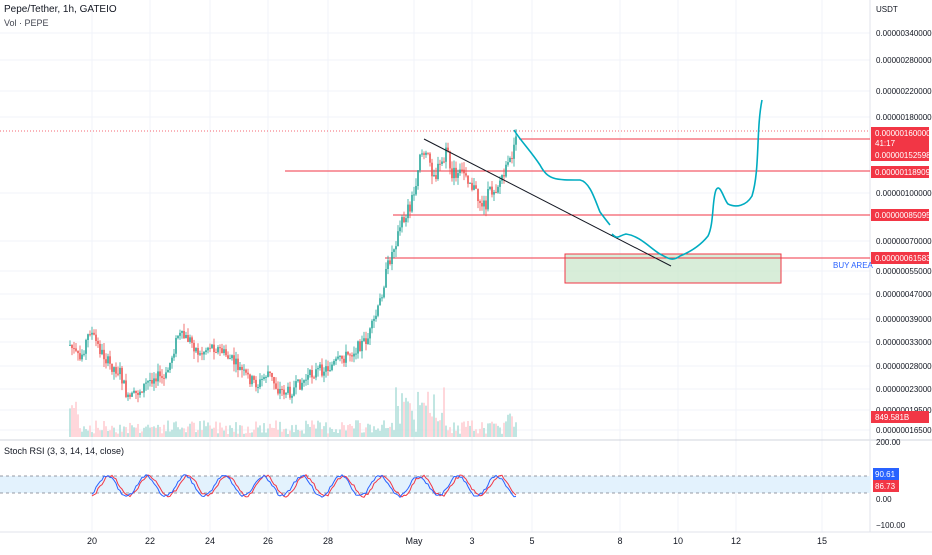 The image size is (932, 555). What do you see at coordinates (60, 9) in the screenshot?
I see `symbol-title: Pepe/Tether, 1h, GATEIO` at bounding box center [60, 9].